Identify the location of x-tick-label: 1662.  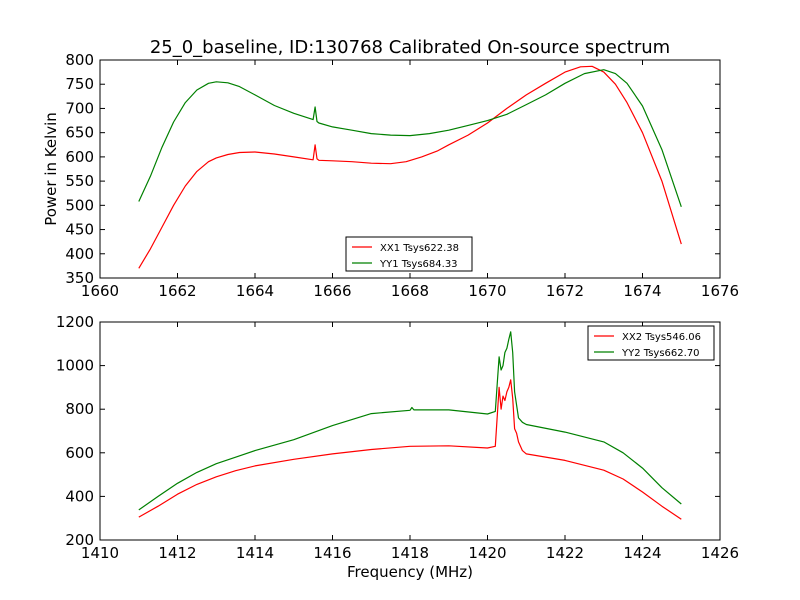
(177, 291).